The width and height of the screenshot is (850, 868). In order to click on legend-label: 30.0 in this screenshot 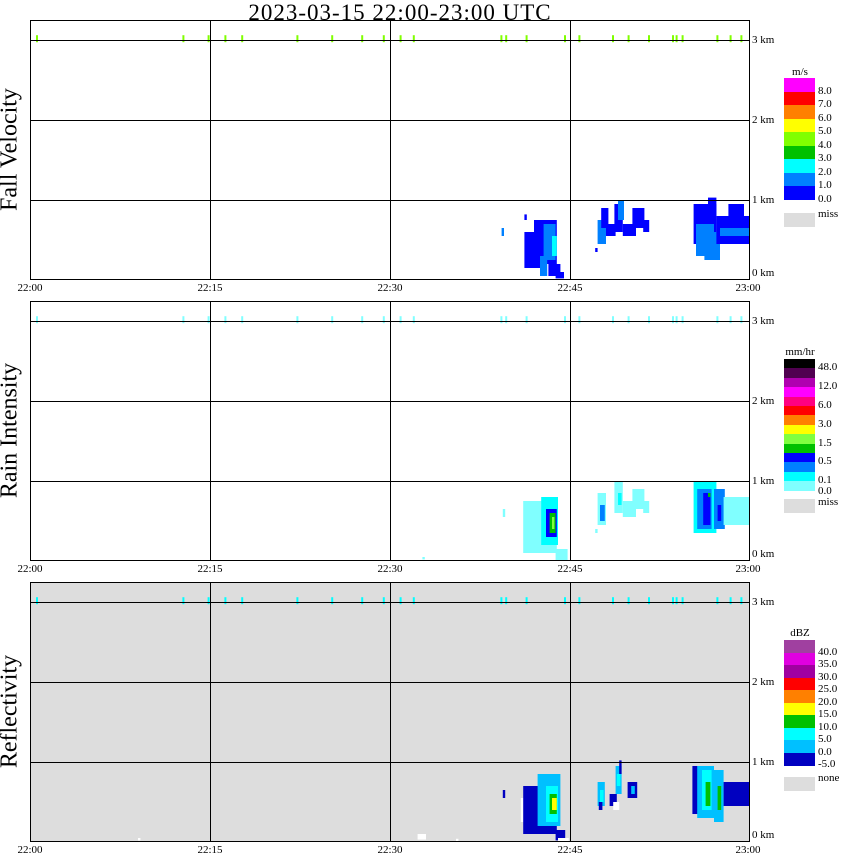, I will do `click(828, 676)`.